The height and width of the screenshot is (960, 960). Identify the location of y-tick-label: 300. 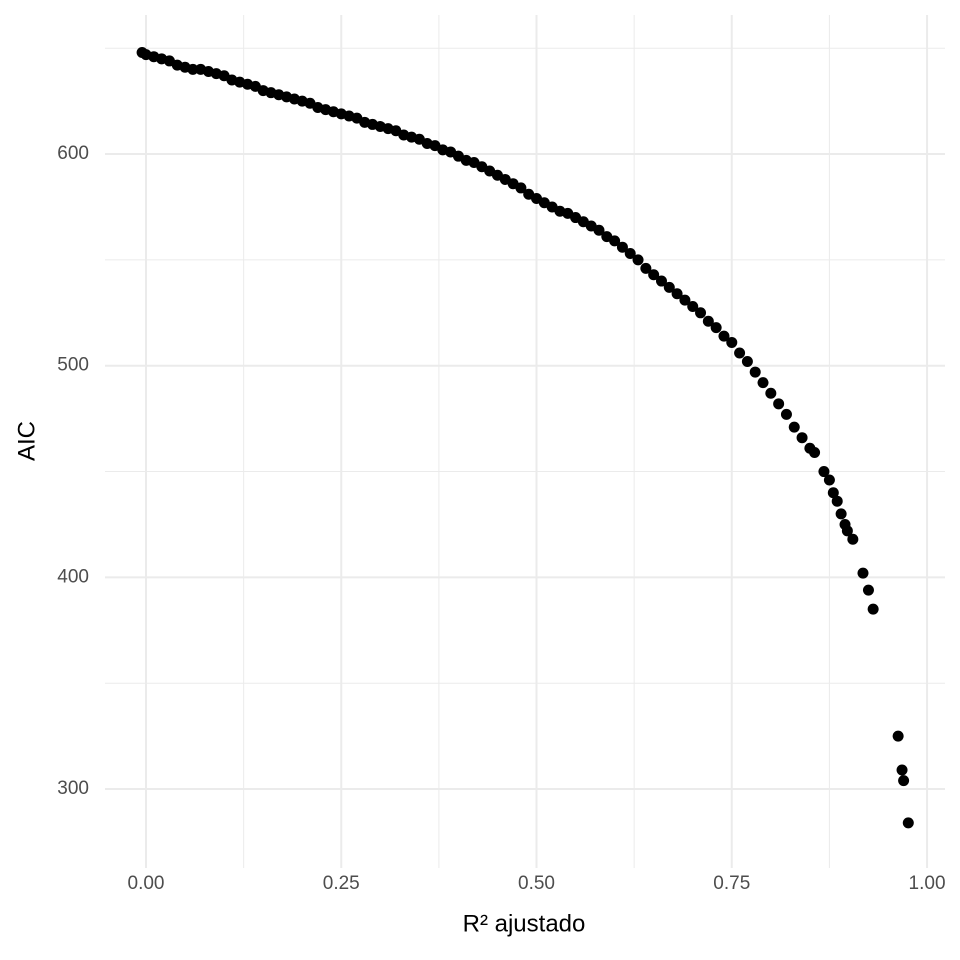
(73, 788).